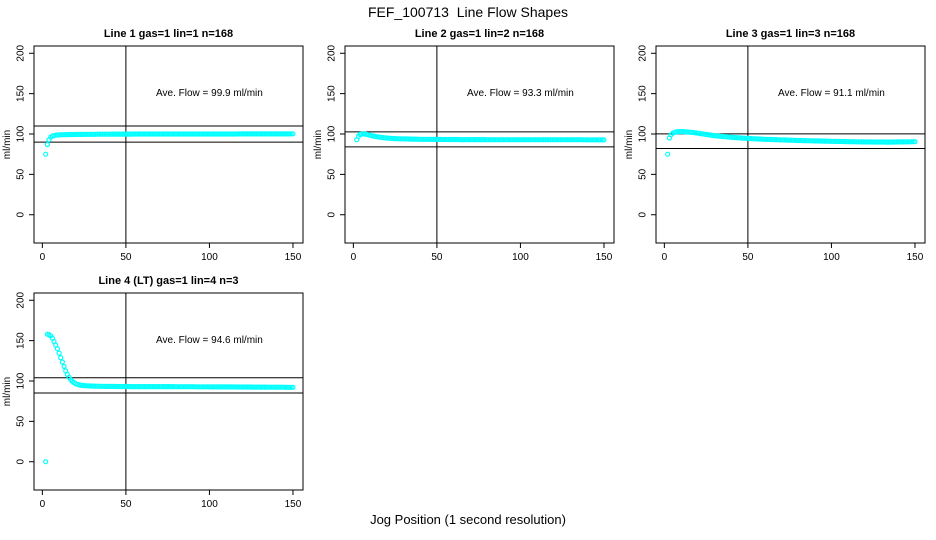  What do you see at coordinates (21, 215) in the screenshot?
I see `y-tick-label: 0` at bounding box center [21, 215].